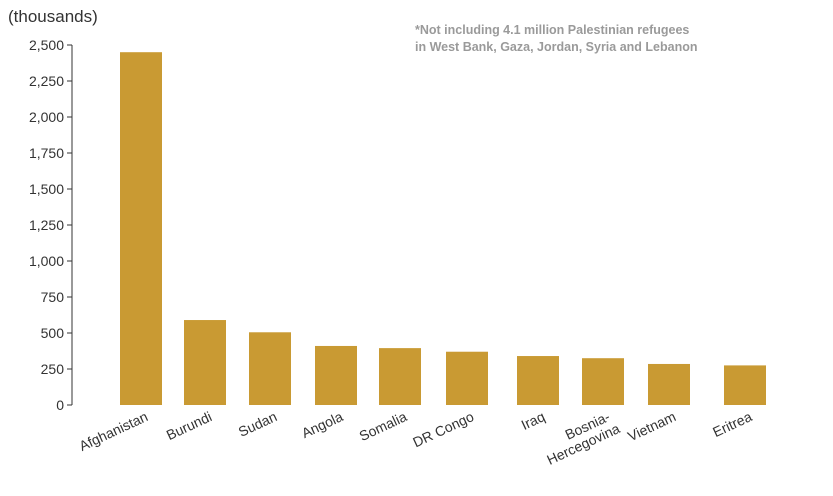  What do you see at coordinates (383, 426) in the screenshot?
I see `x-tick-label: Somalia` at bounding box center [383, 426].